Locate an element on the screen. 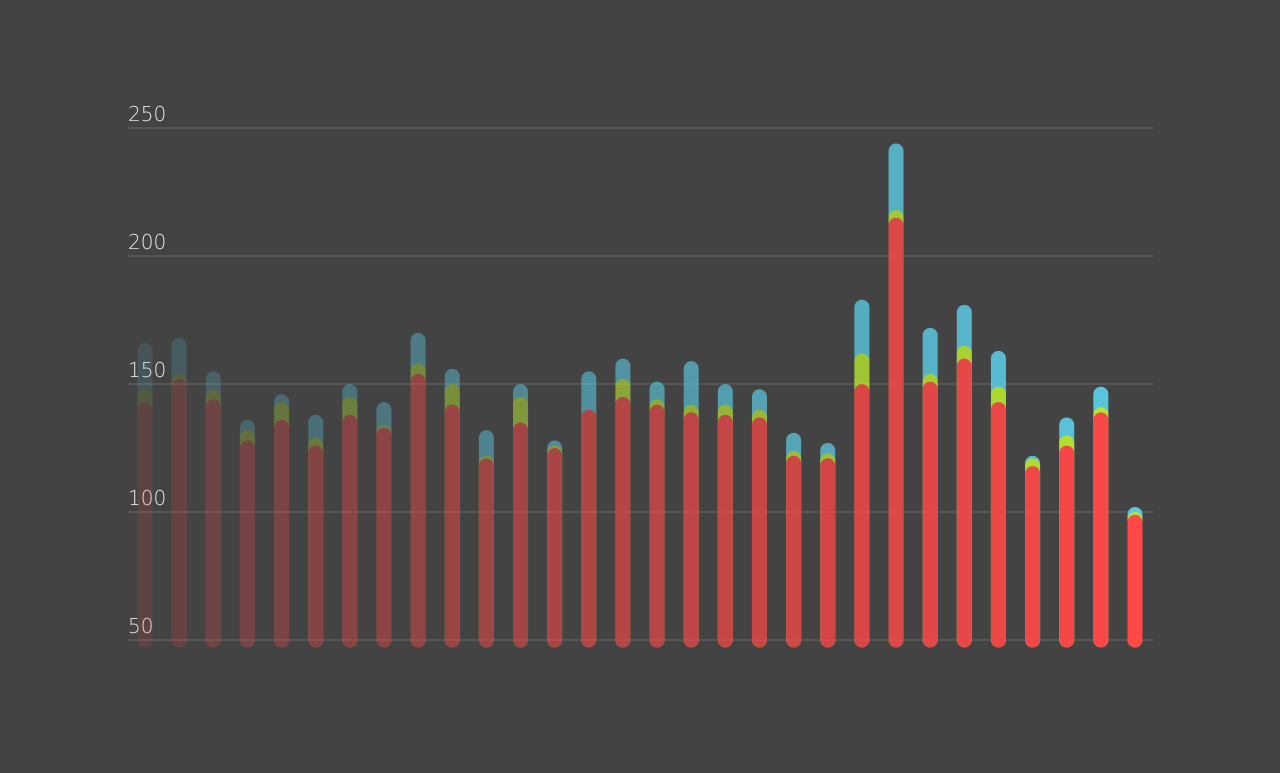 Image resolution: width=1280 pixels, height=773 pixels. y-axis-tick-labels: 50 100 150 200 250 is located at coordinates (147, 370).